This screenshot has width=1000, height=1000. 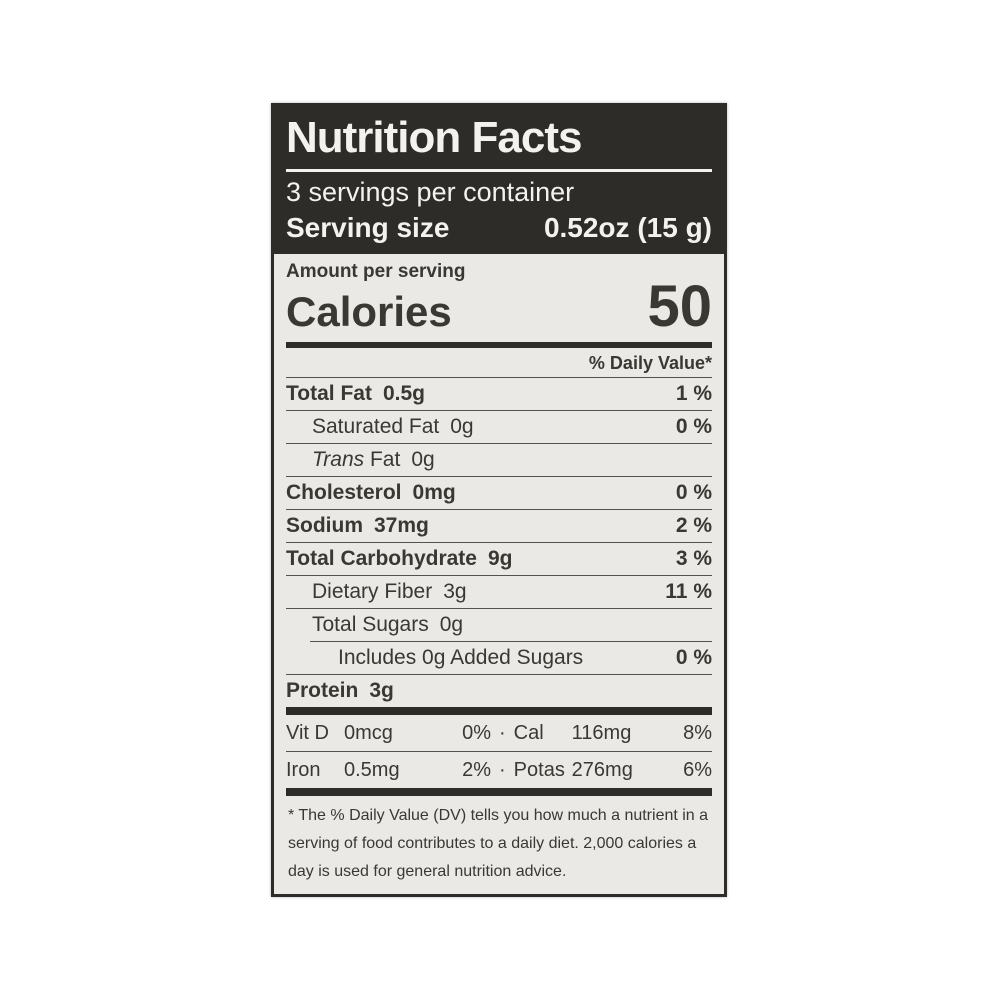 I want to click on nutrient-name-amount: Protein 3g, so click(x=340, y=690).